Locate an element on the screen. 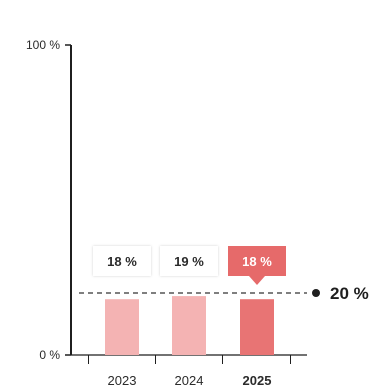 The image size is (377, 390). x-tick-label-2023: 2023 is located at coordinates (122, 380).